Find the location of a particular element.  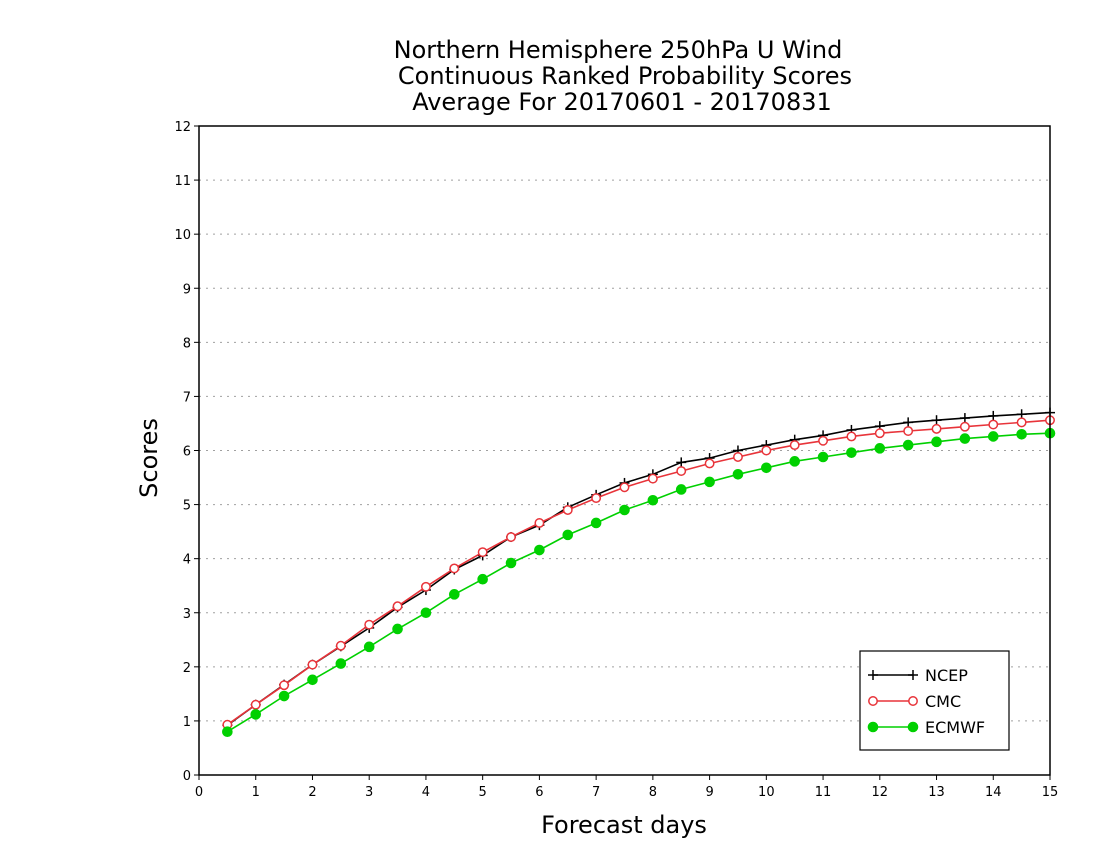

x-tick-label: 2 is located at coordinates (312, 792).